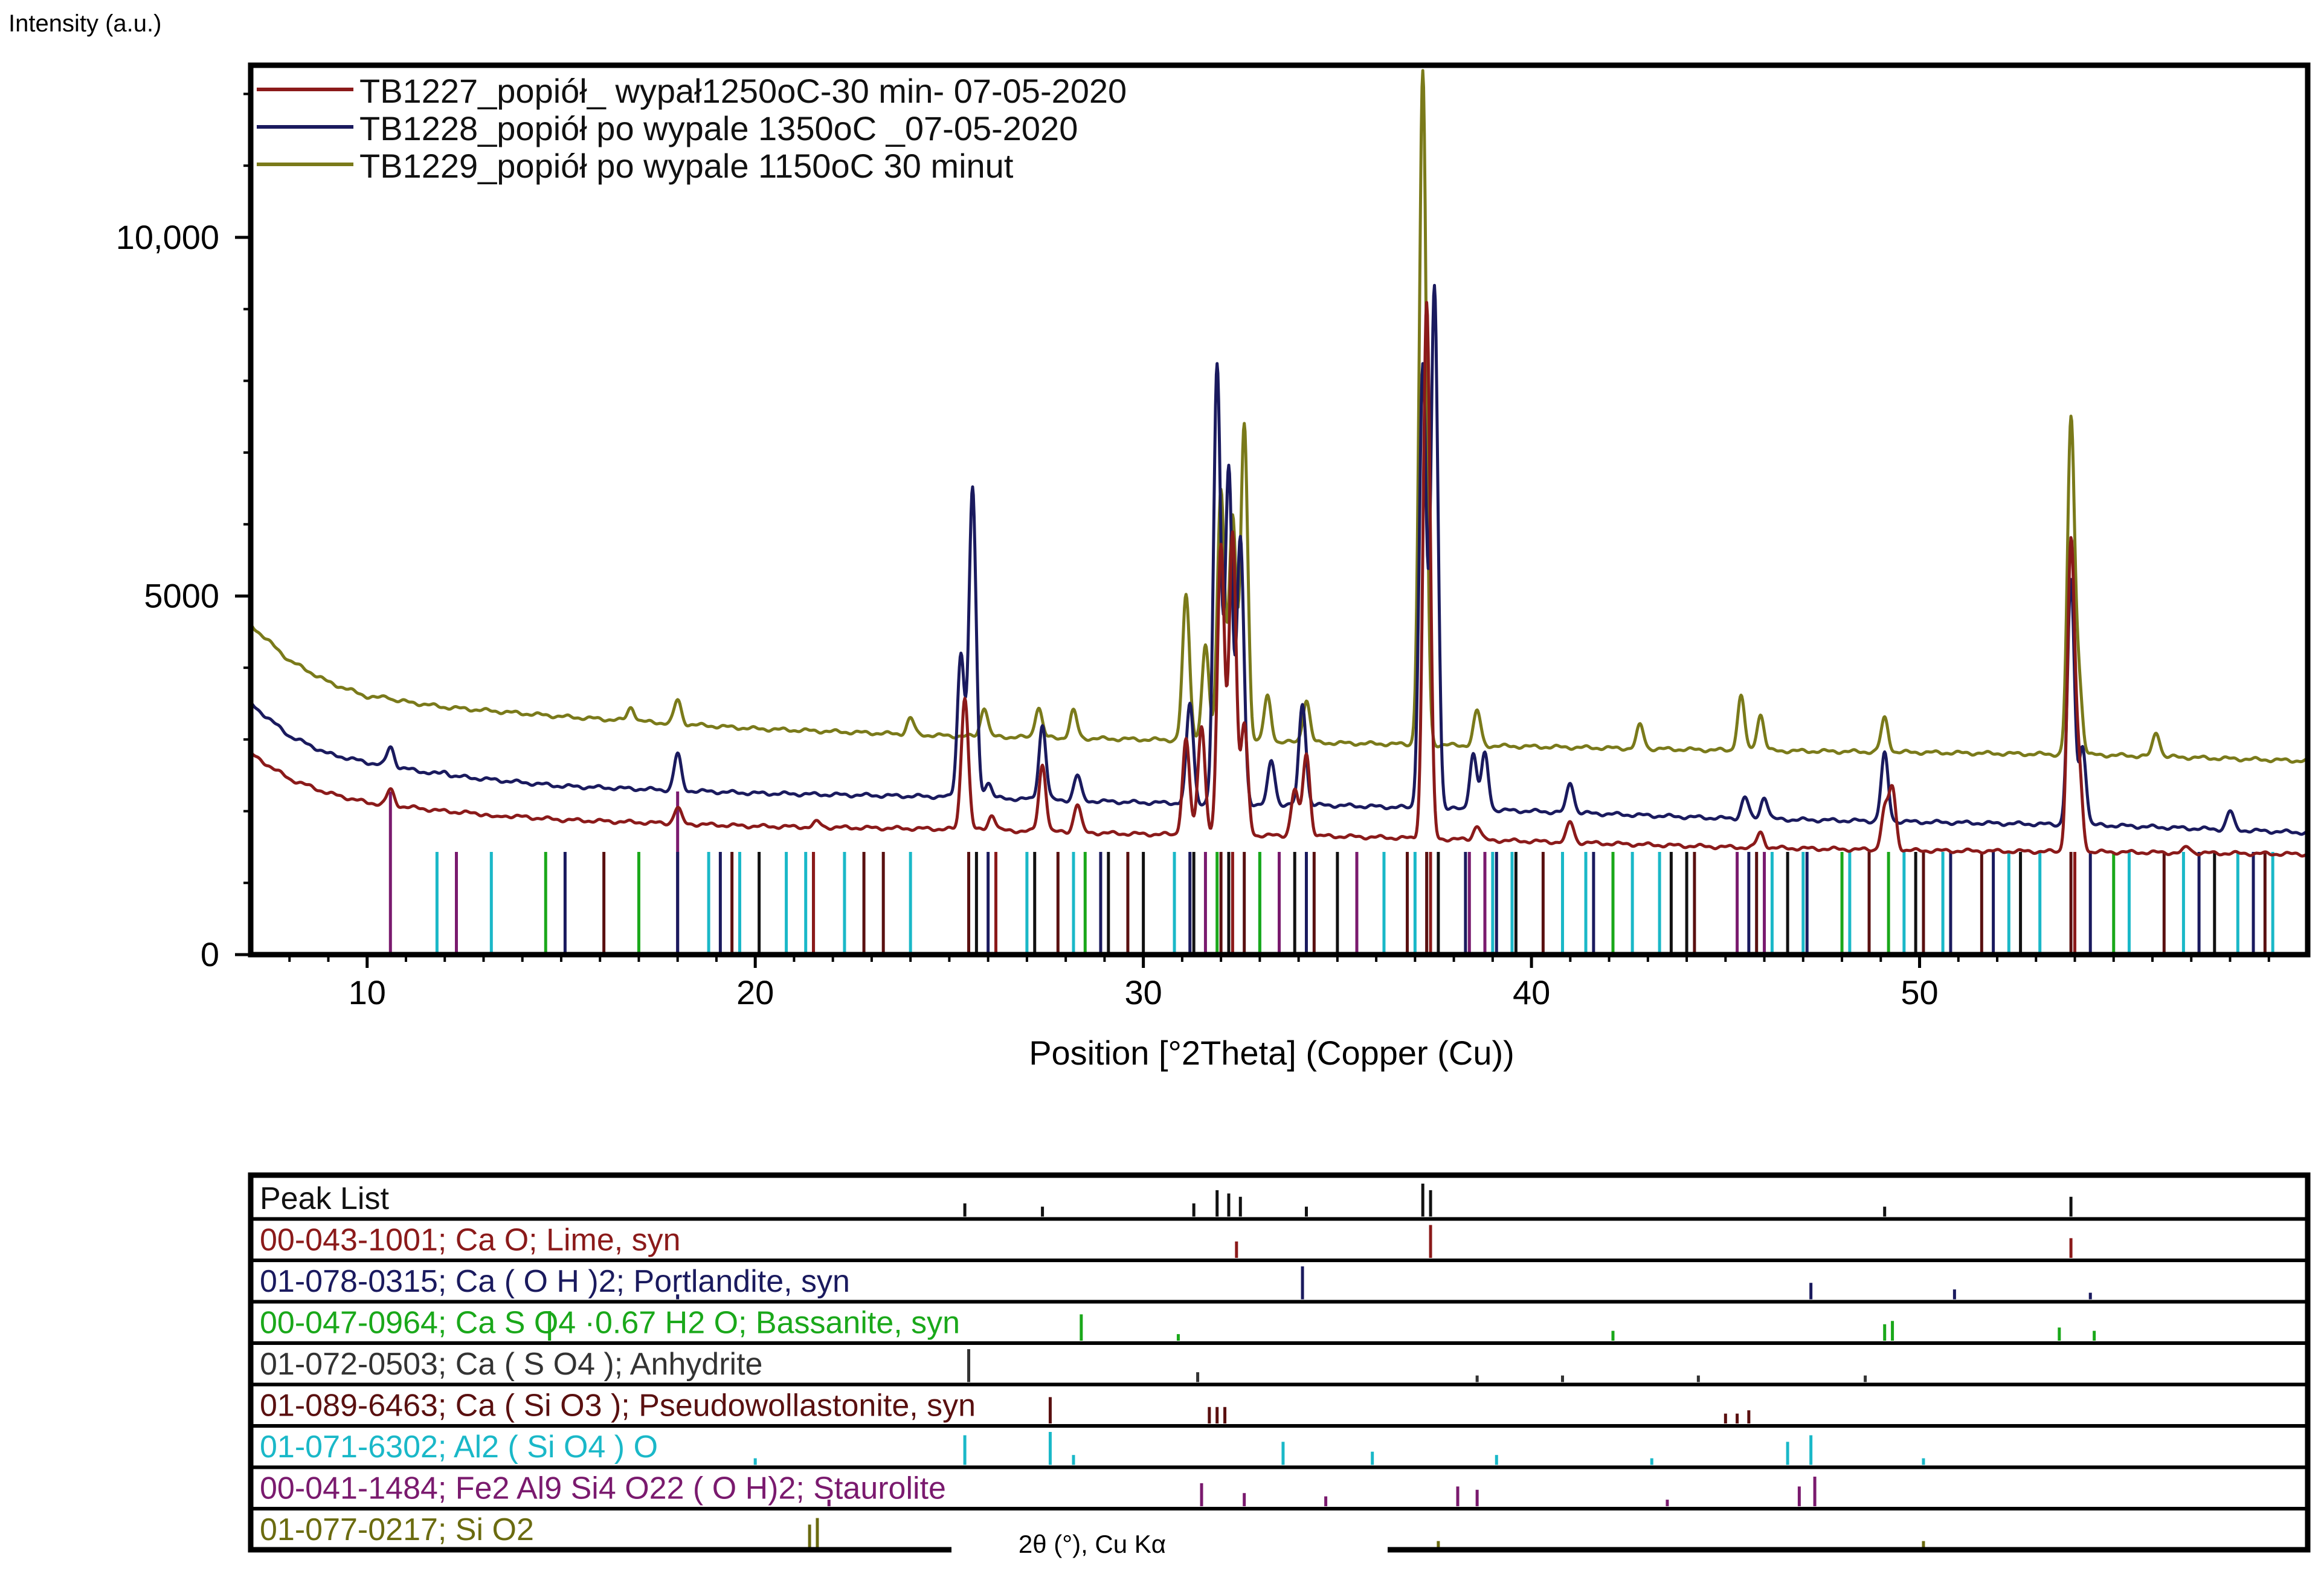 This screenshot has width=2324, height=1586. Describe the element at coordinates (1092, 1544) in the screenshot. I see `panel-footer-label: 2θ (°), Cu Kα` at that location.